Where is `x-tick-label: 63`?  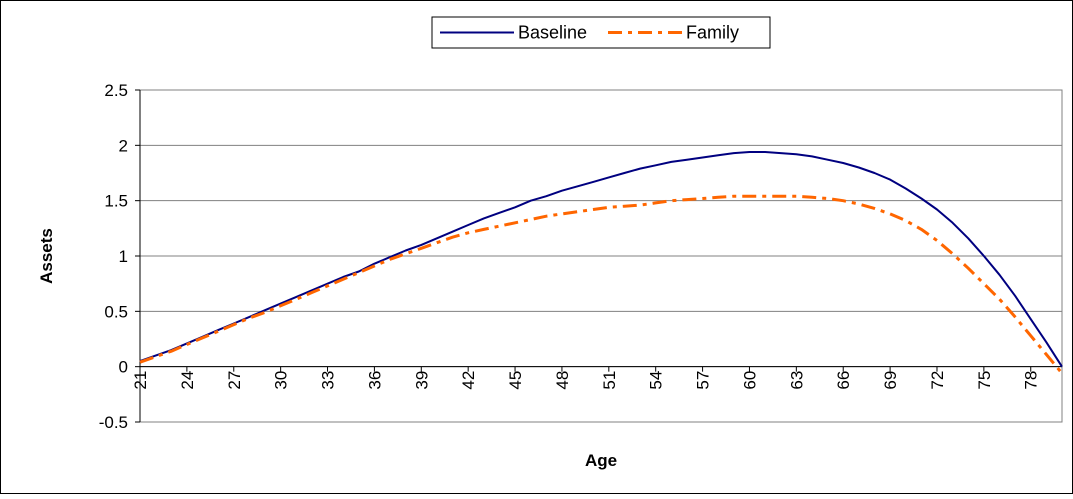 x-tick-label: 63 is located at coordinates (796, 380).